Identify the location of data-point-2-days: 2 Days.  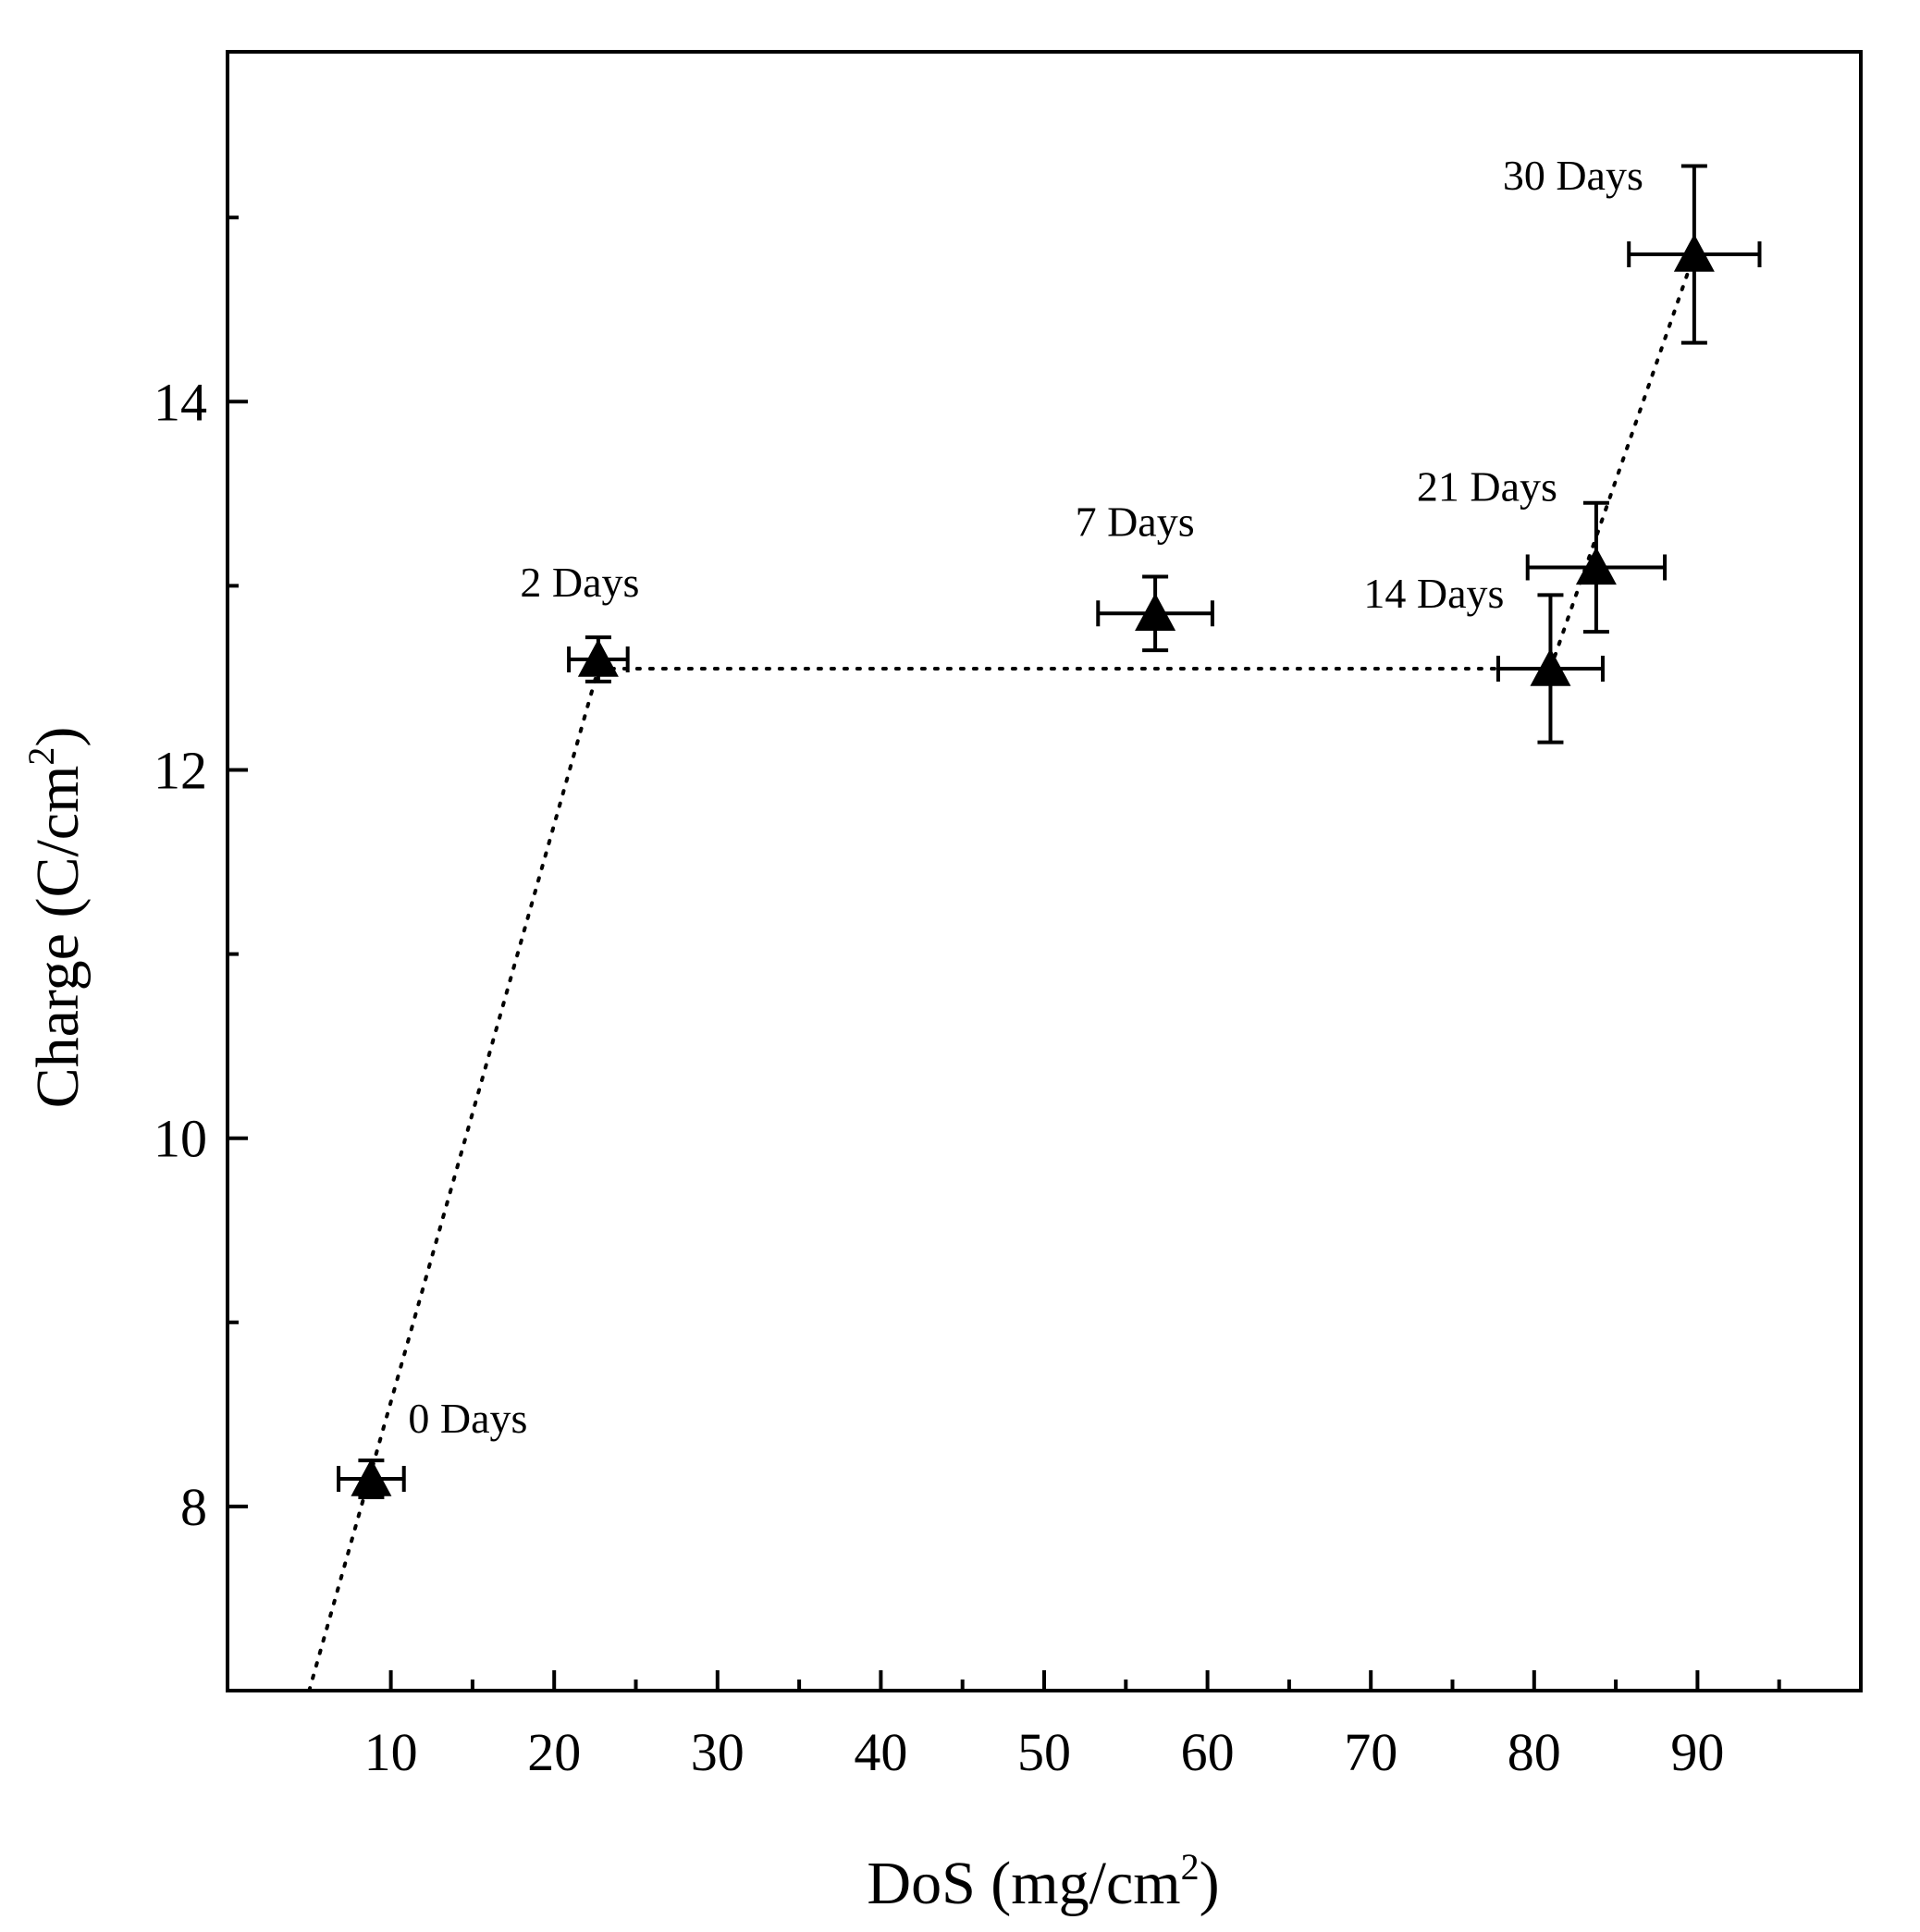
(579, 621).